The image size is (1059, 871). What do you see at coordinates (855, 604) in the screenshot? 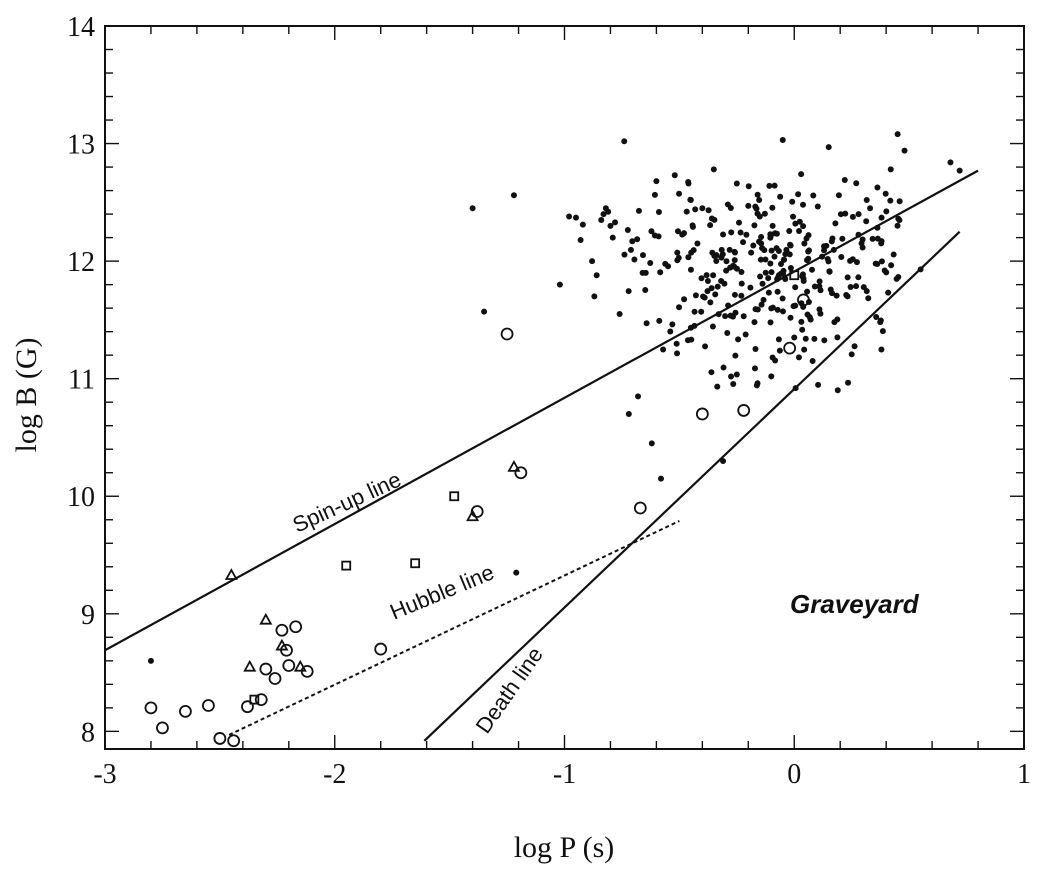
I see `graveyard-label: Graveyard` at bounding box center [855, 604].